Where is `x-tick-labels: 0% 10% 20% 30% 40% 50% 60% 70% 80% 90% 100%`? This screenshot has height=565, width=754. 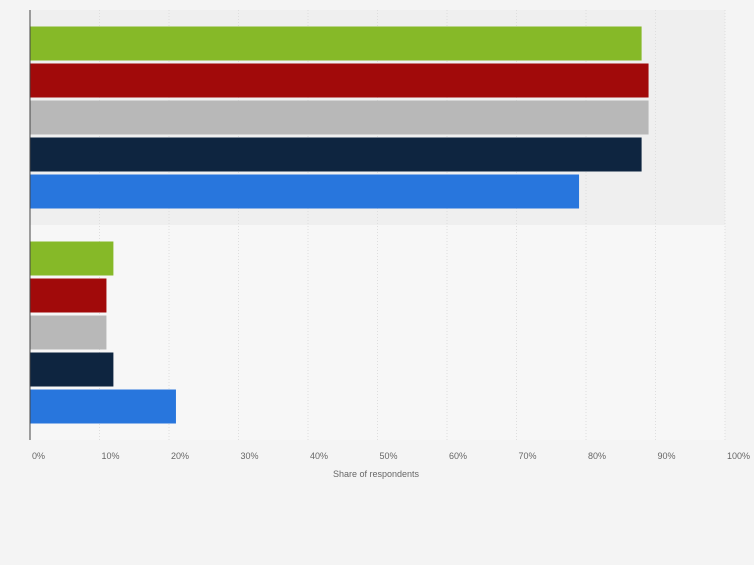 x-tick-labels: 0% 10% 20% 30% 40% 50% 60% 70% 80% 90% 100% is located at coordinates (391, 456).